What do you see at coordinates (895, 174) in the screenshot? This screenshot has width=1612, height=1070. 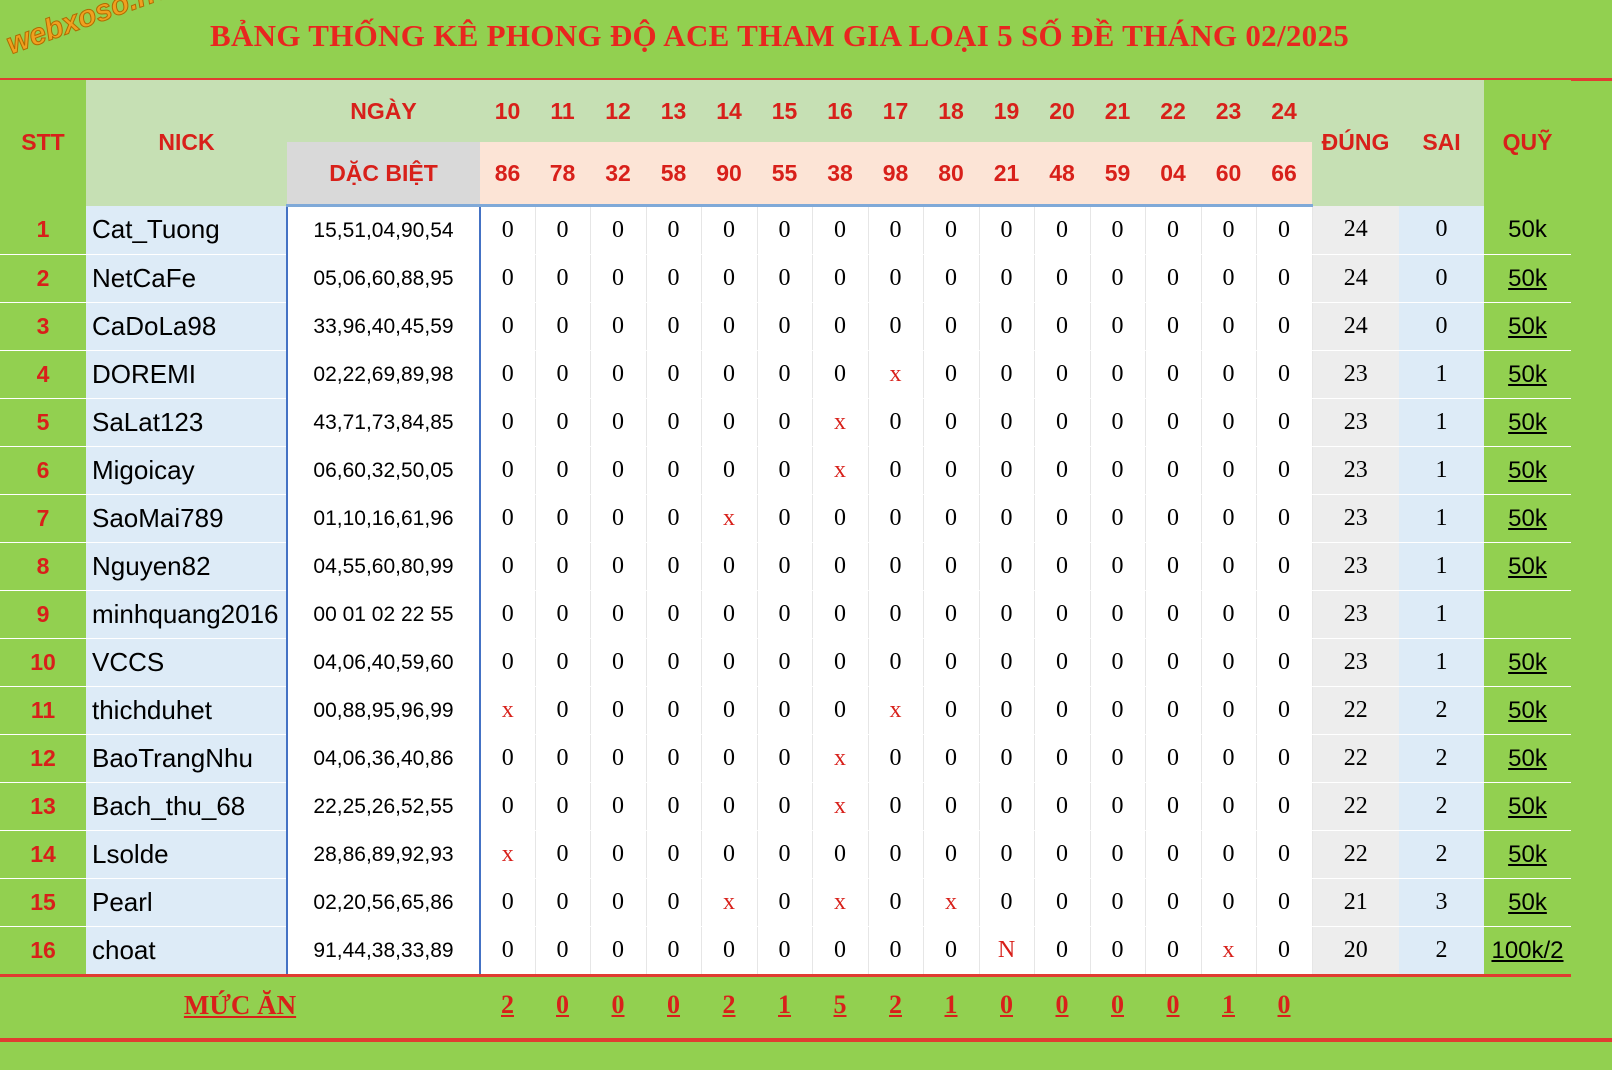 I see `header-special-number: 98` at bounding box center [895, 174].